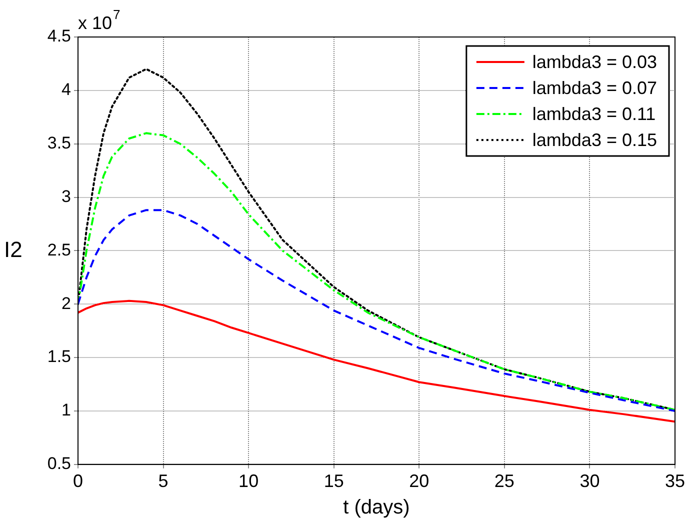 The width and height of the screenshot is (699, 524). Describe the element at coordinates (66, 410) in the screenshot. I see `y-tick-label: 1` at that location.